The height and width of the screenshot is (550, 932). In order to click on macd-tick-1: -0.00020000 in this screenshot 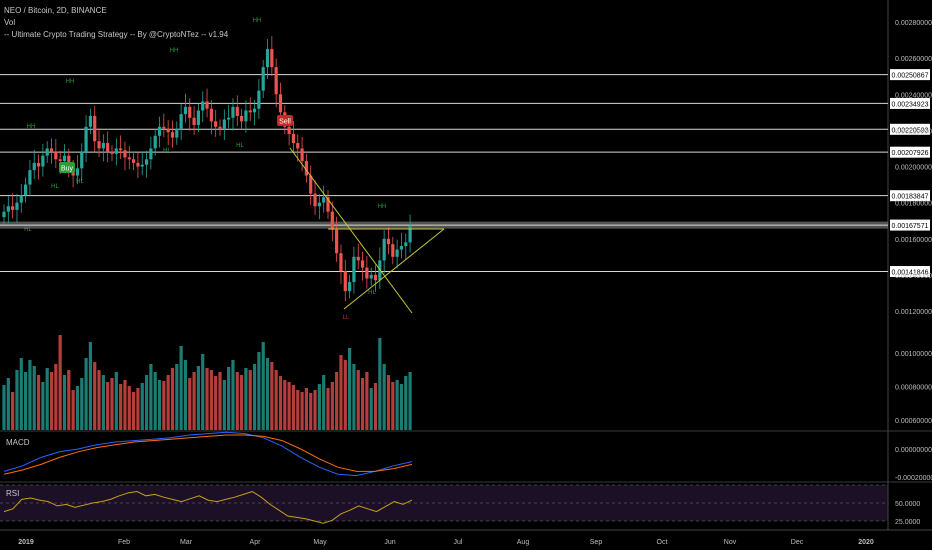, I will do `click(913, 478)`.